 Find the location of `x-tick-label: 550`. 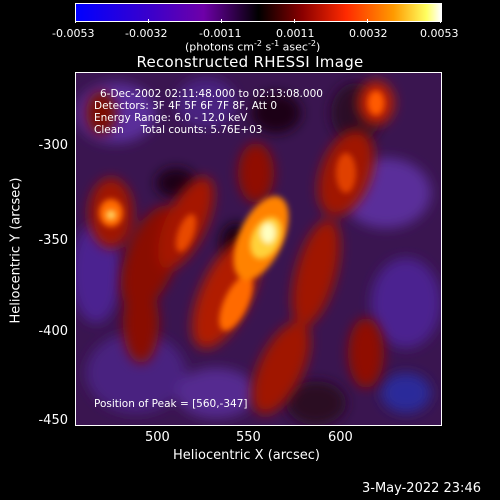

x-tick-label: 550 is located at coordinates (248, 437).